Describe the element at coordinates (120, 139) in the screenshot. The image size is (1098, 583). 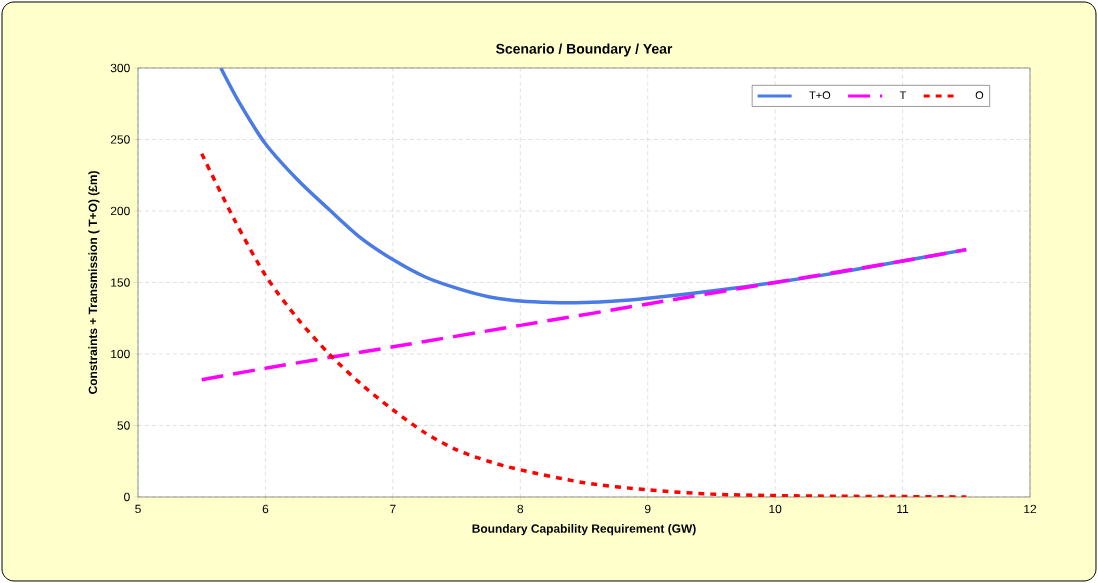
I see `y-tick-label: 250` at that location.